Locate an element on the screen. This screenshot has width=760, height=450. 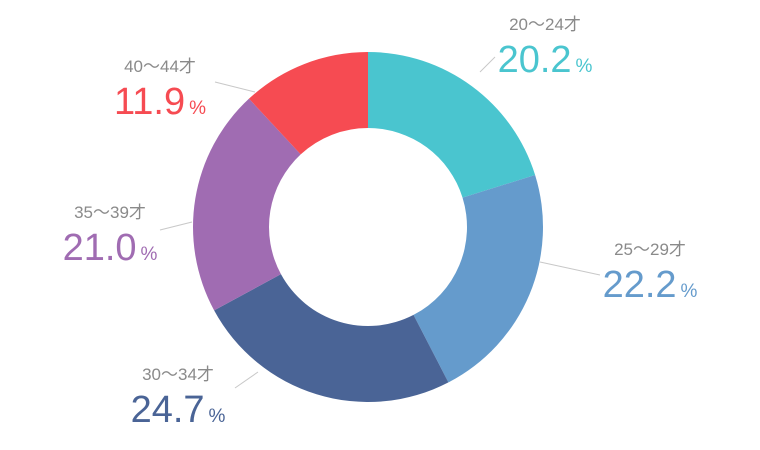
value-label-1: 20.2% is located at coordinates (545, 60).